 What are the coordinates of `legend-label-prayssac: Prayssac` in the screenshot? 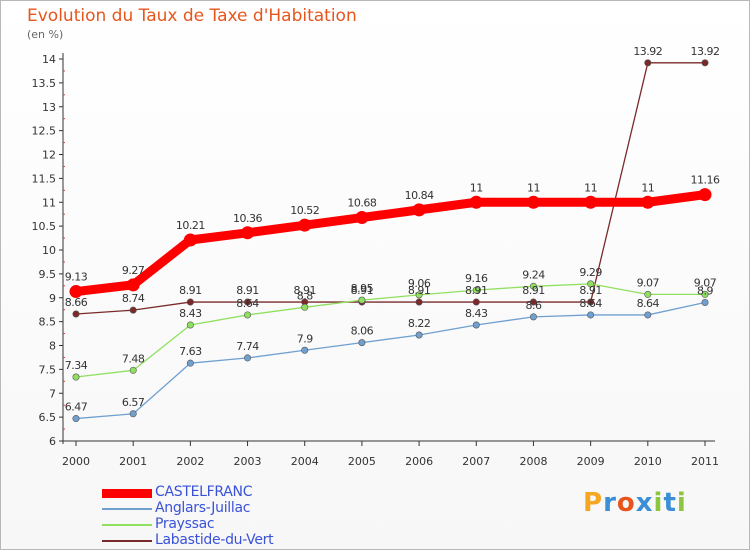 It's located at (185, 524).